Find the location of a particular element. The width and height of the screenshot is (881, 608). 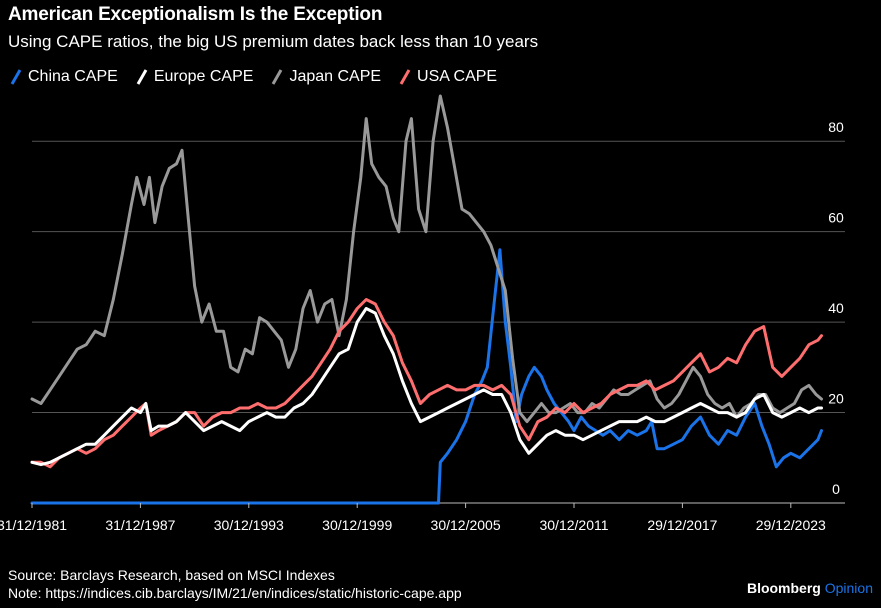

legend-item-europe: Europe CAPE is located at coordinates (195, 77).